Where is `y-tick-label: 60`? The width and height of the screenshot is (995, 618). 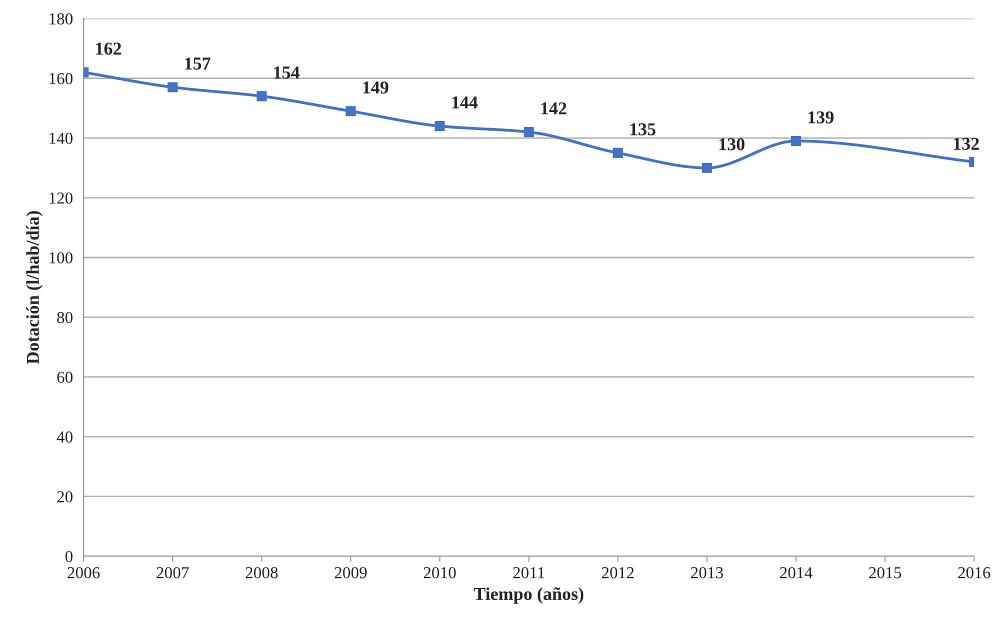 y-tick-label: 60 is located at coordinates (65, 377).